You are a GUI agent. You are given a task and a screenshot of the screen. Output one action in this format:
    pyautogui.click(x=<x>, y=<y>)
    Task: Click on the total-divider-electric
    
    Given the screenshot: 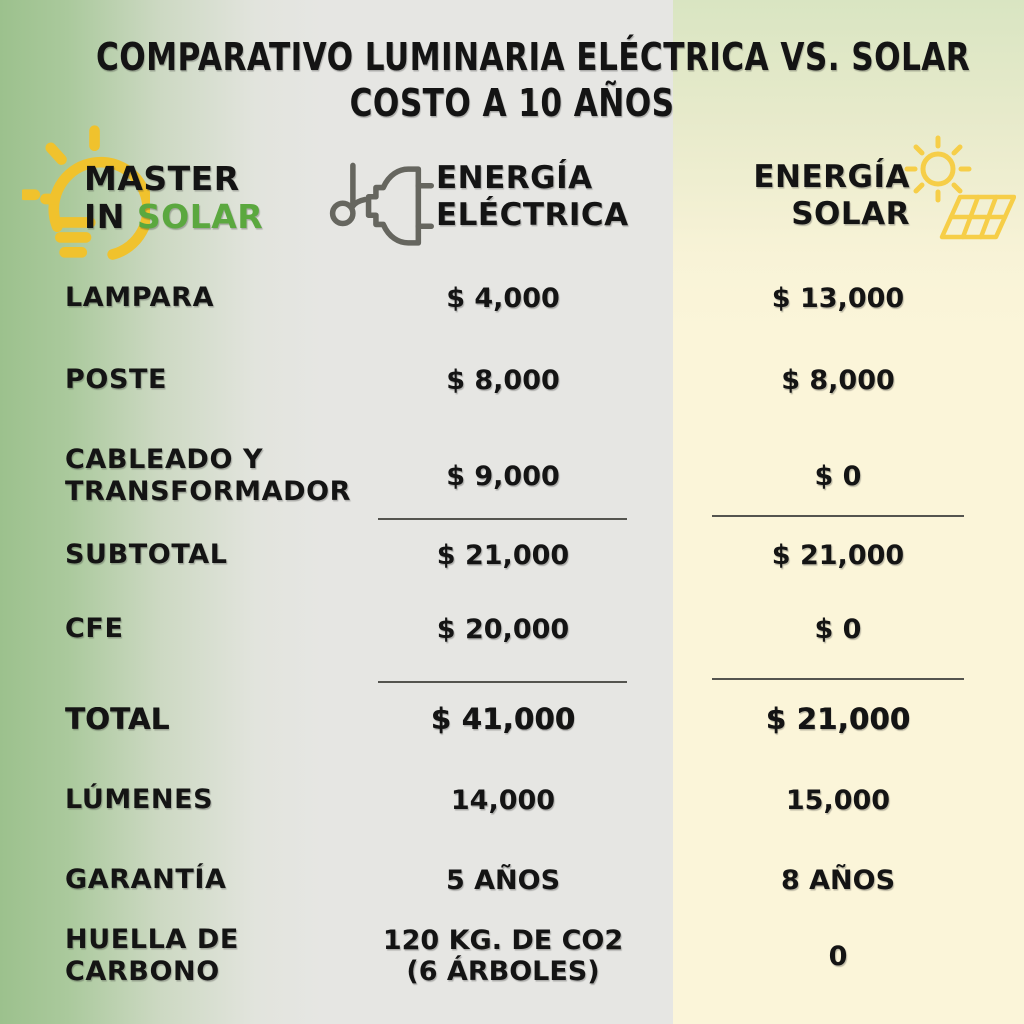 What is the action you would take?
    pyautogui.click(x=502, y=682)
    